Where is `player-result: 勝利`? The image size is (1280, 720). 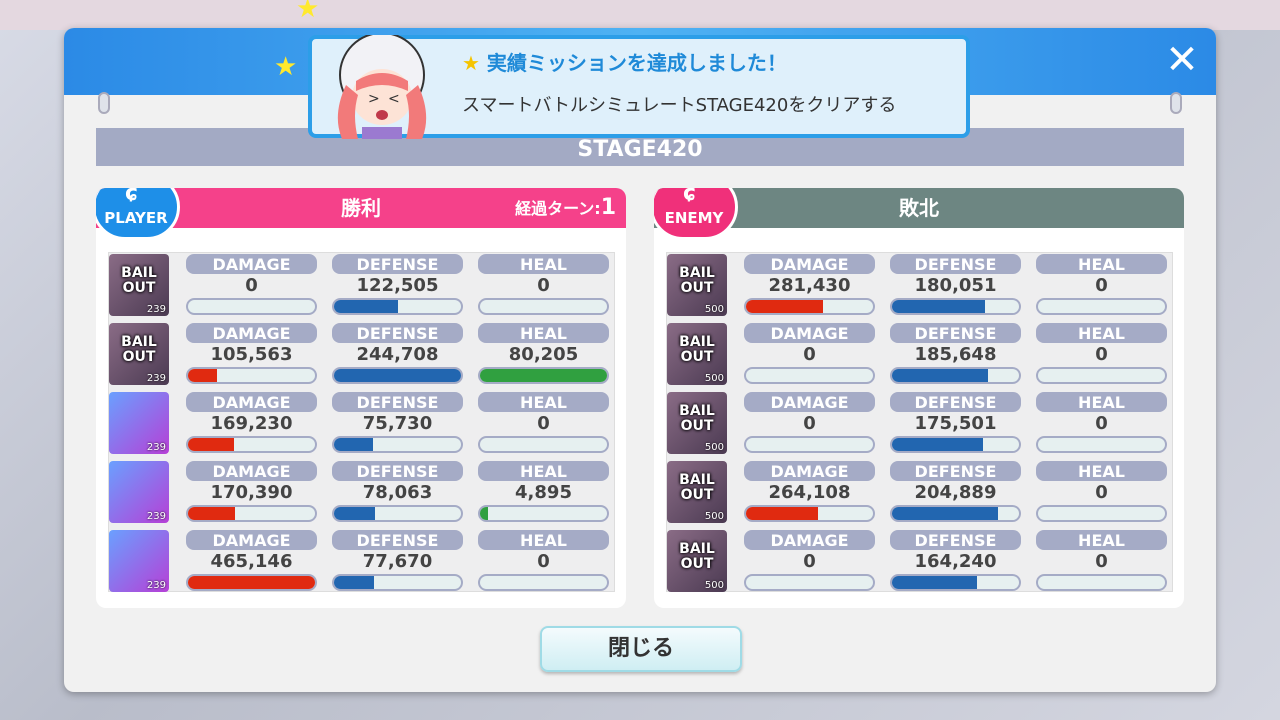
player-result: 勝利 is located at coordinates (361, 208).